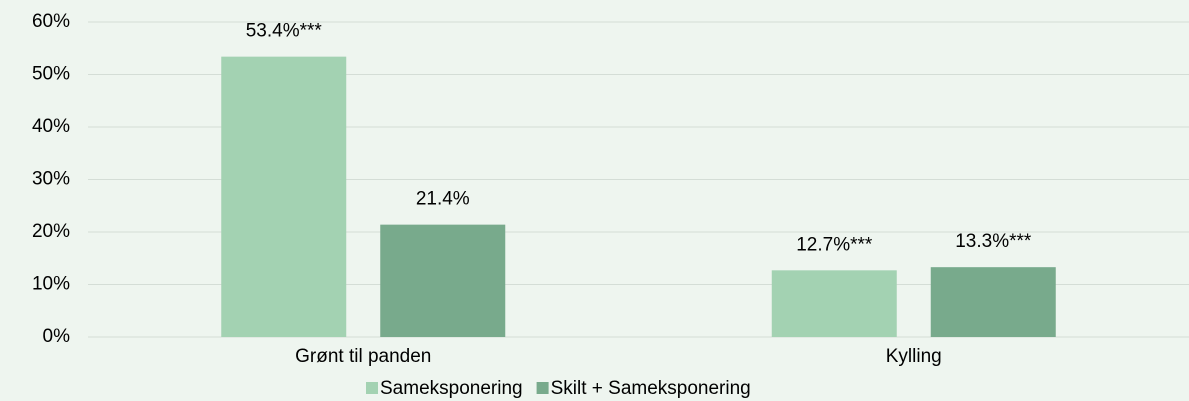 The height and width of the screenshot is (401, 1189). I want to click on x-tick-label: Grønt til panden, so click(363, 356).